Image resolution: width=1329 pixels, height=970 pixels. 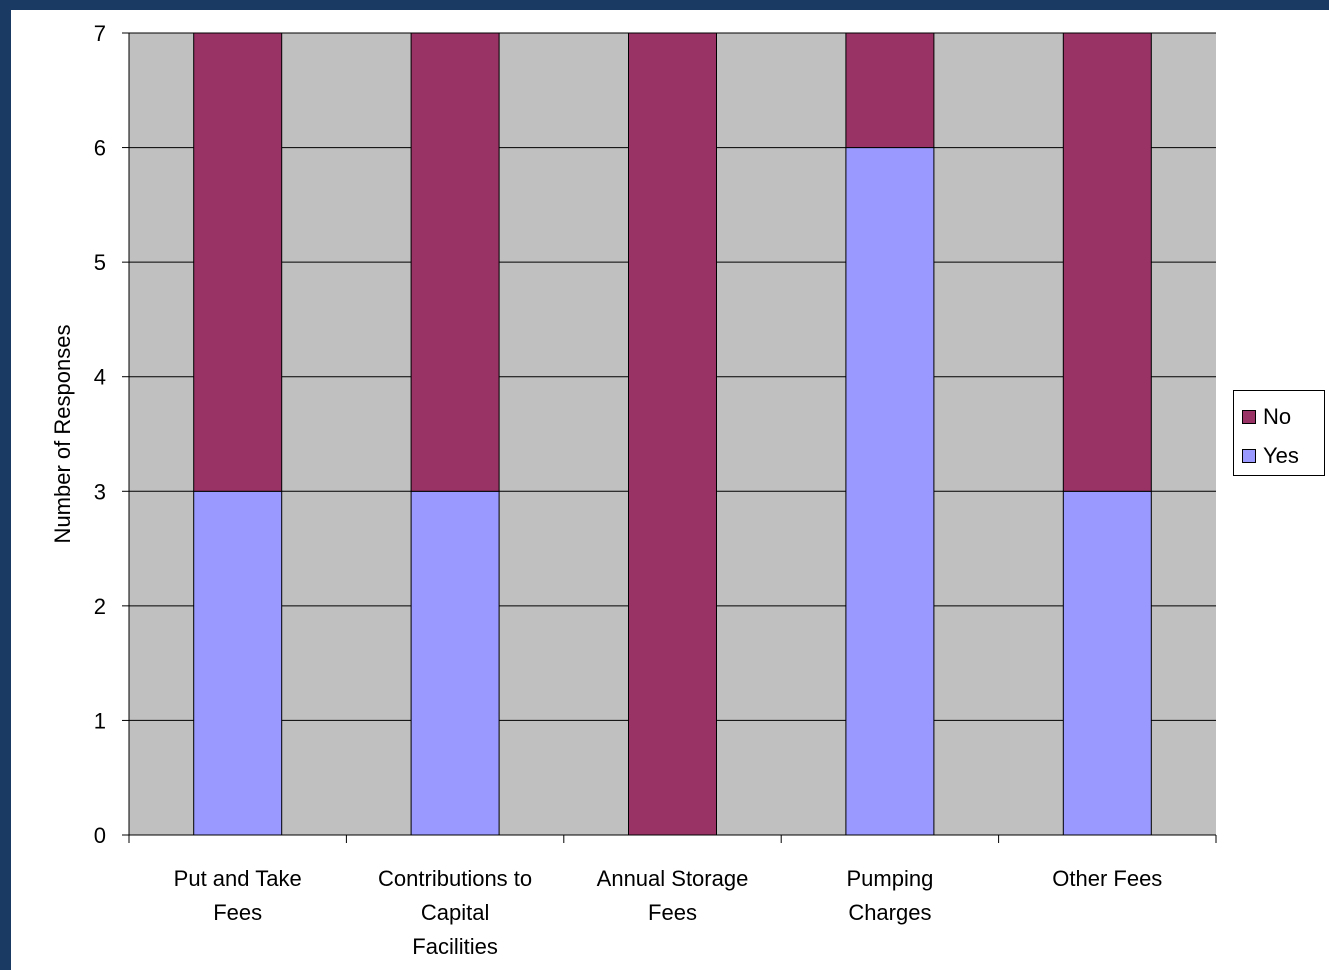 I want to click on legend-item-no: No, so click(x=1266, y=417).